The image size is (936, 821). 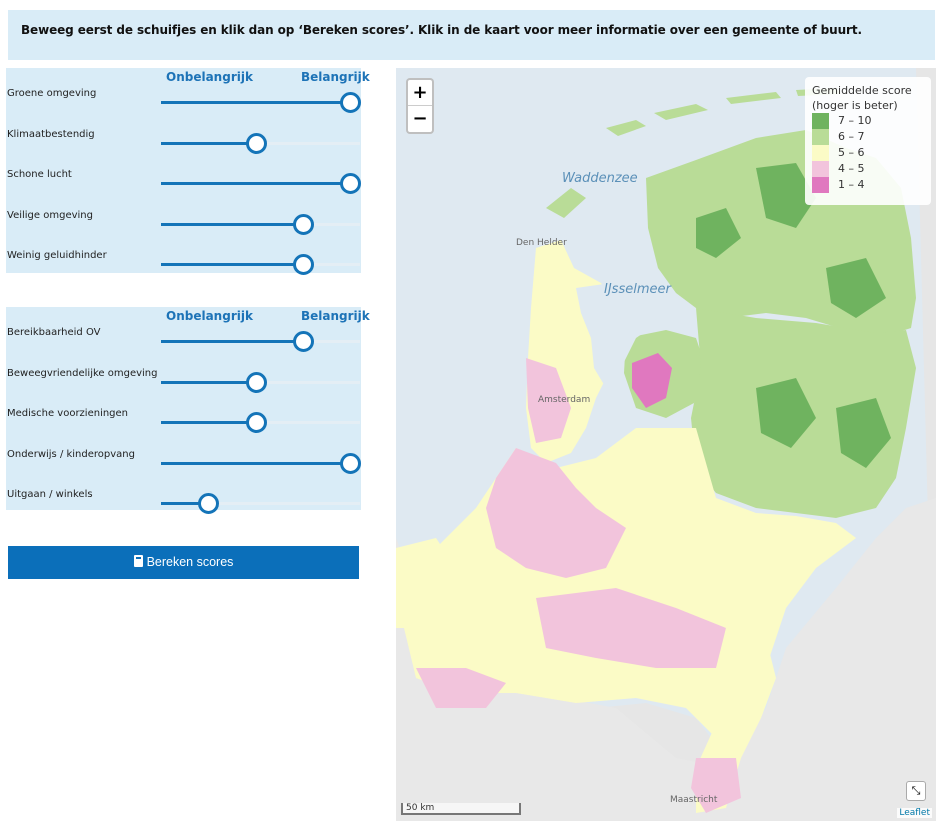 I want to click on region-zuid-limburg, so click(x=716, y=785).